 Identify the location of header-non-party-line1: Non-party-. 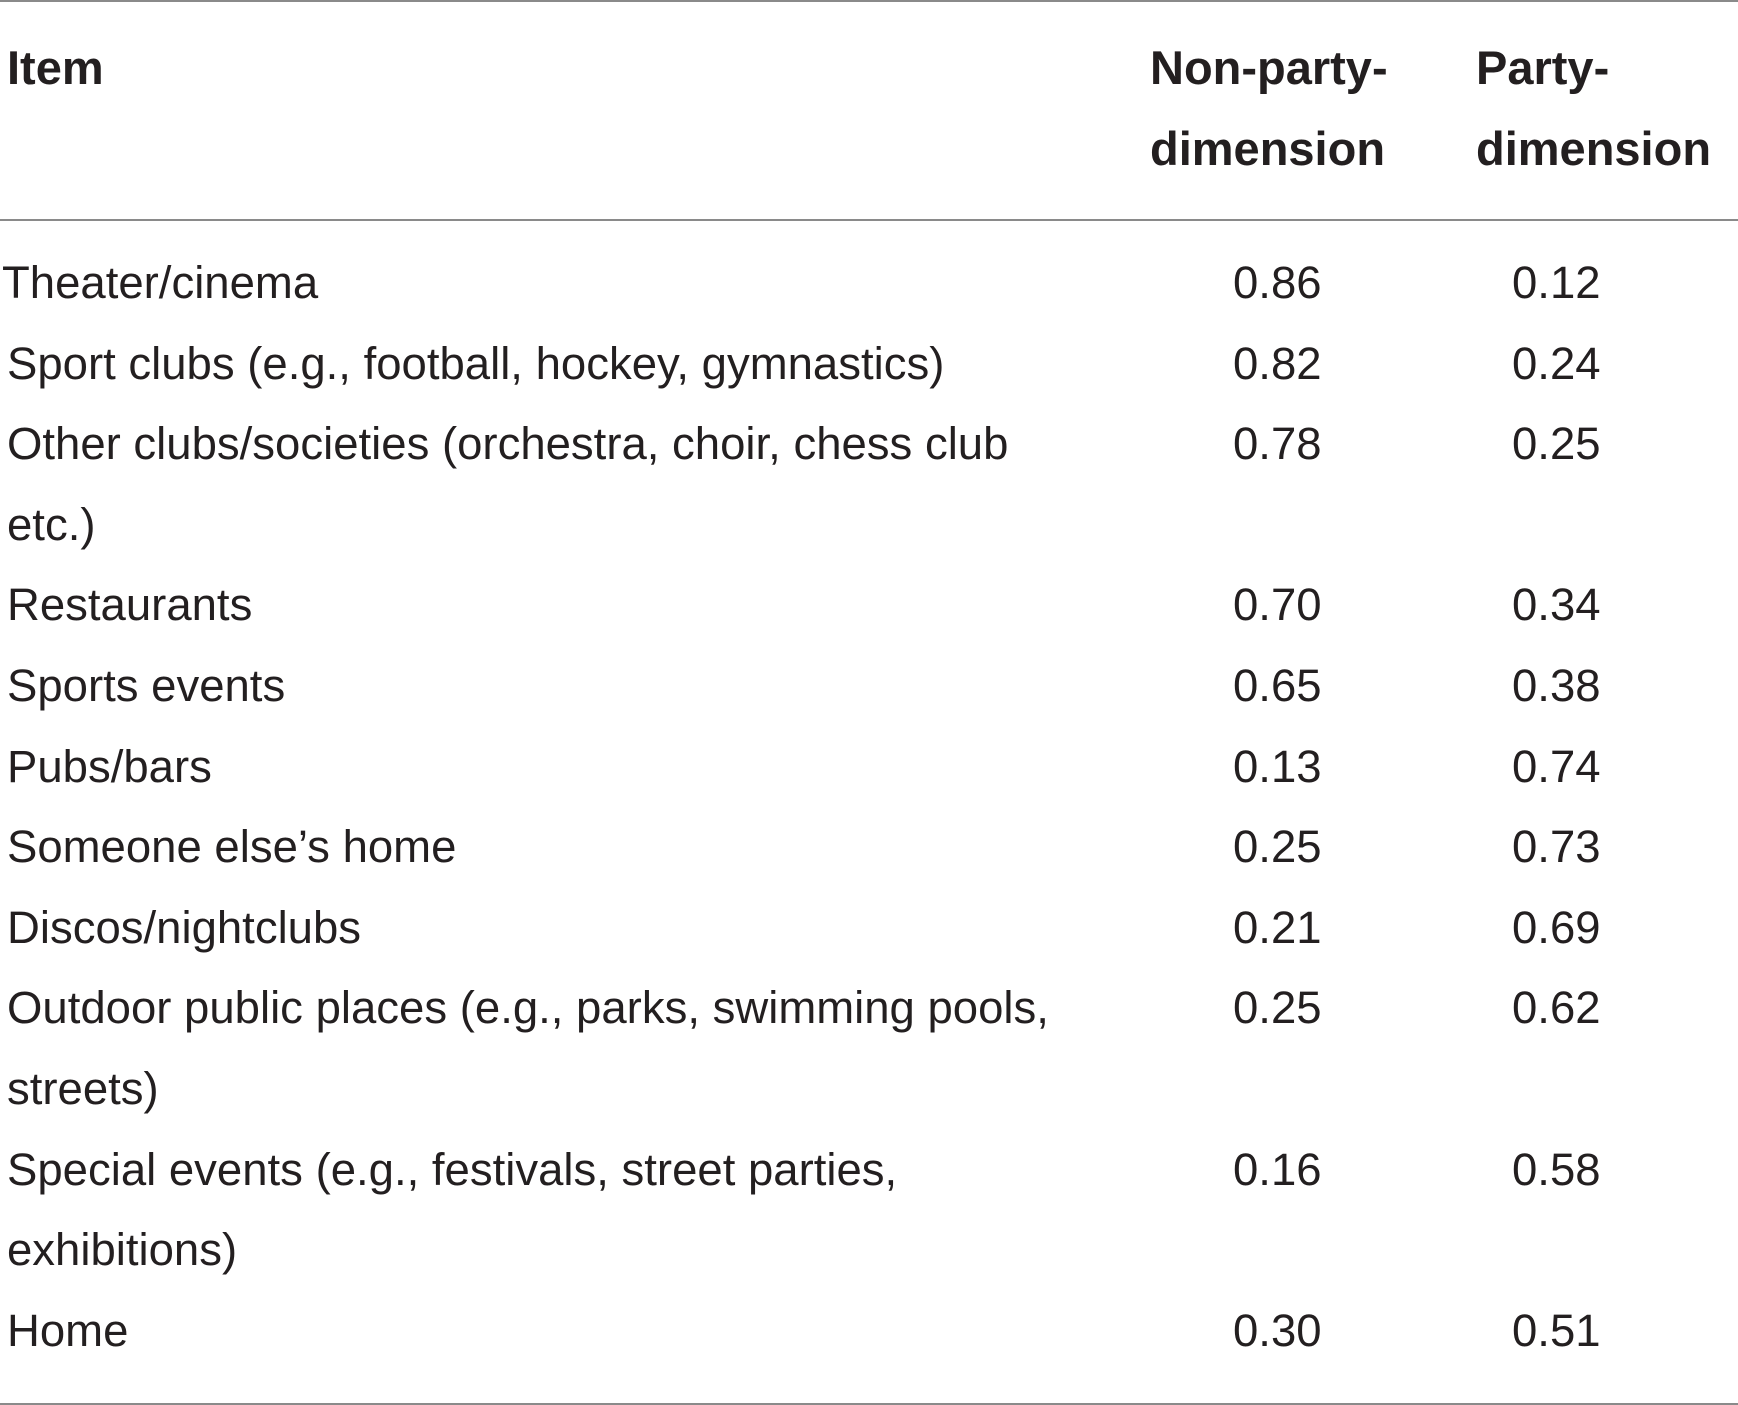
(1269, 67).